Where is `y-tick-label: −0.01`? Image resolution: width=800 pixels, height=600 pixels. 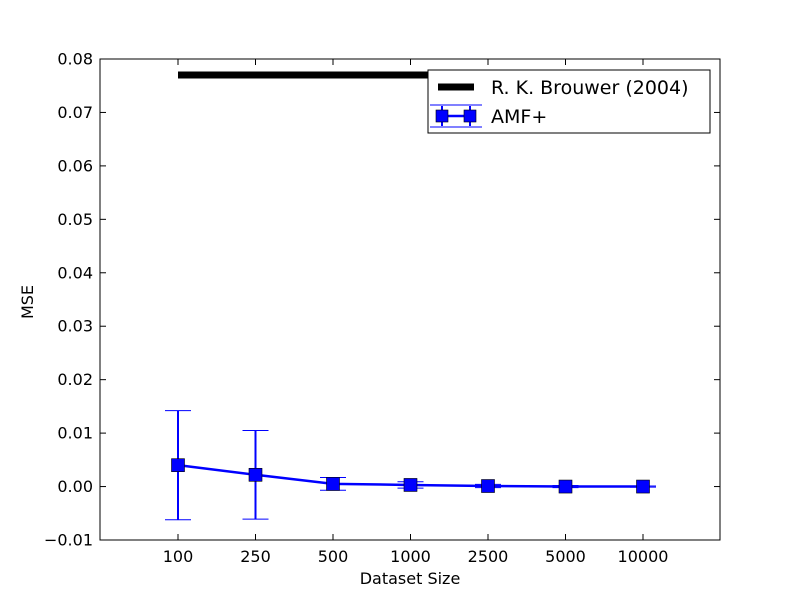
y-tick-label: −0.01 is located at coordinates (68, 540).